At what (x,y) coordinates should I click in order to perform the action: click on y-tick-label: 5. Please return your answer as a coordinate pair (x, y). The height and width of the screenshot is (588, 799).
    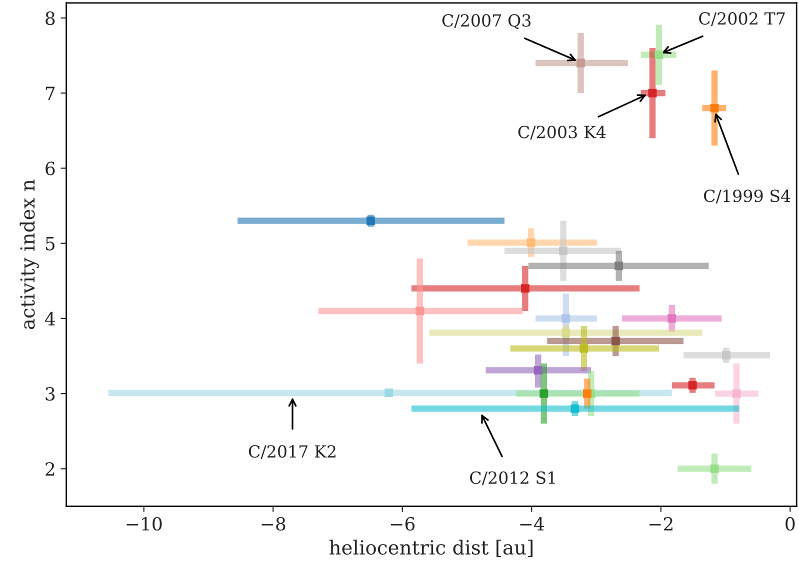
    Looking at the image, I should click on (50, 243).